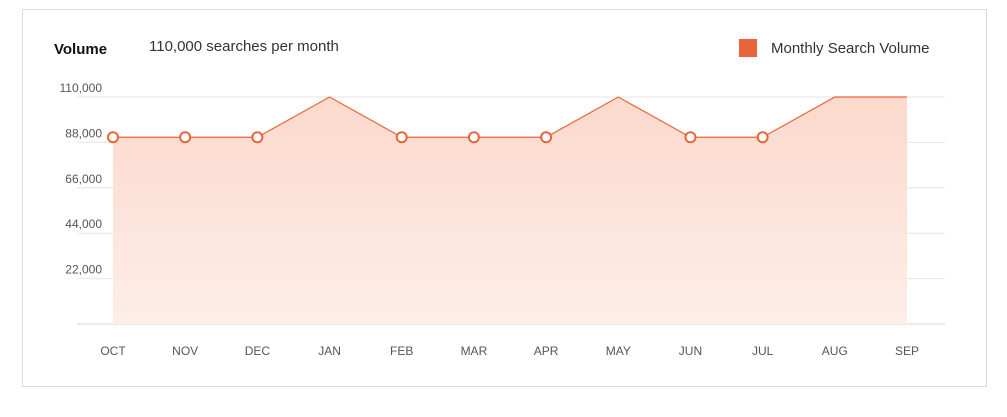 Image resolution: width=1007 pixels, height=417 pixels. I want to click on legend-swatch, so click(748, 48).